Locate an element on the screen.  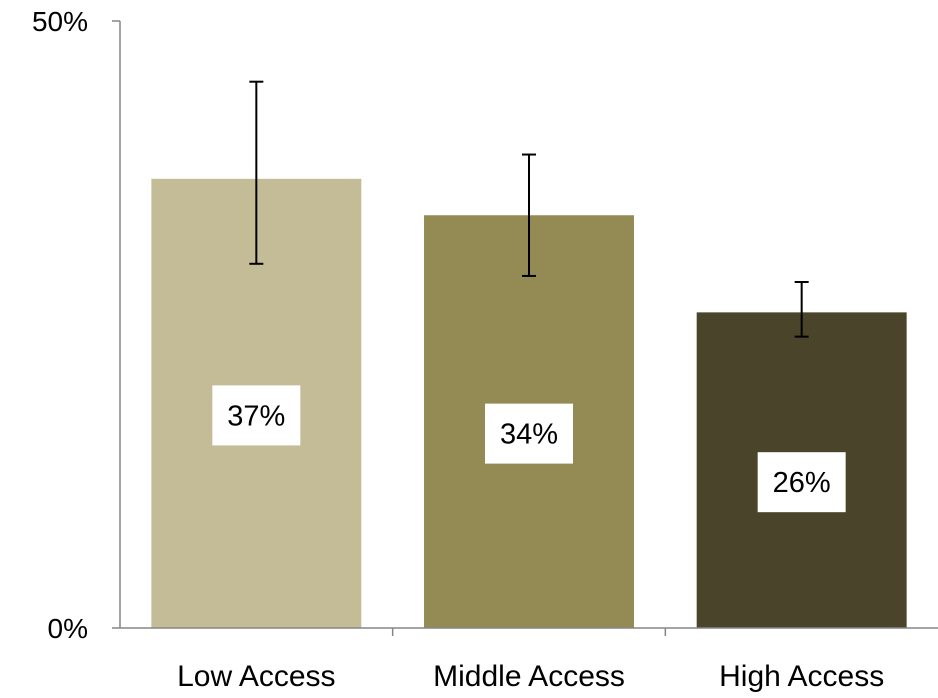
data-label-2: 34% is located at coordinates (529, 434).